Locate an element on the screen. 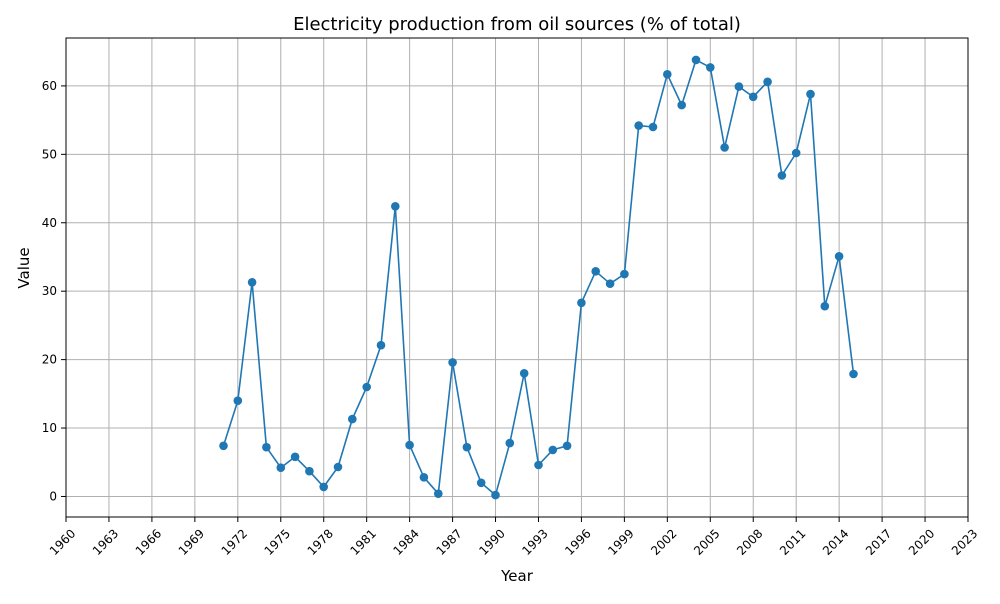 This screenshot has height=604, width=1000. x-tick-label: 1999 is located at coordinates (620, 541).